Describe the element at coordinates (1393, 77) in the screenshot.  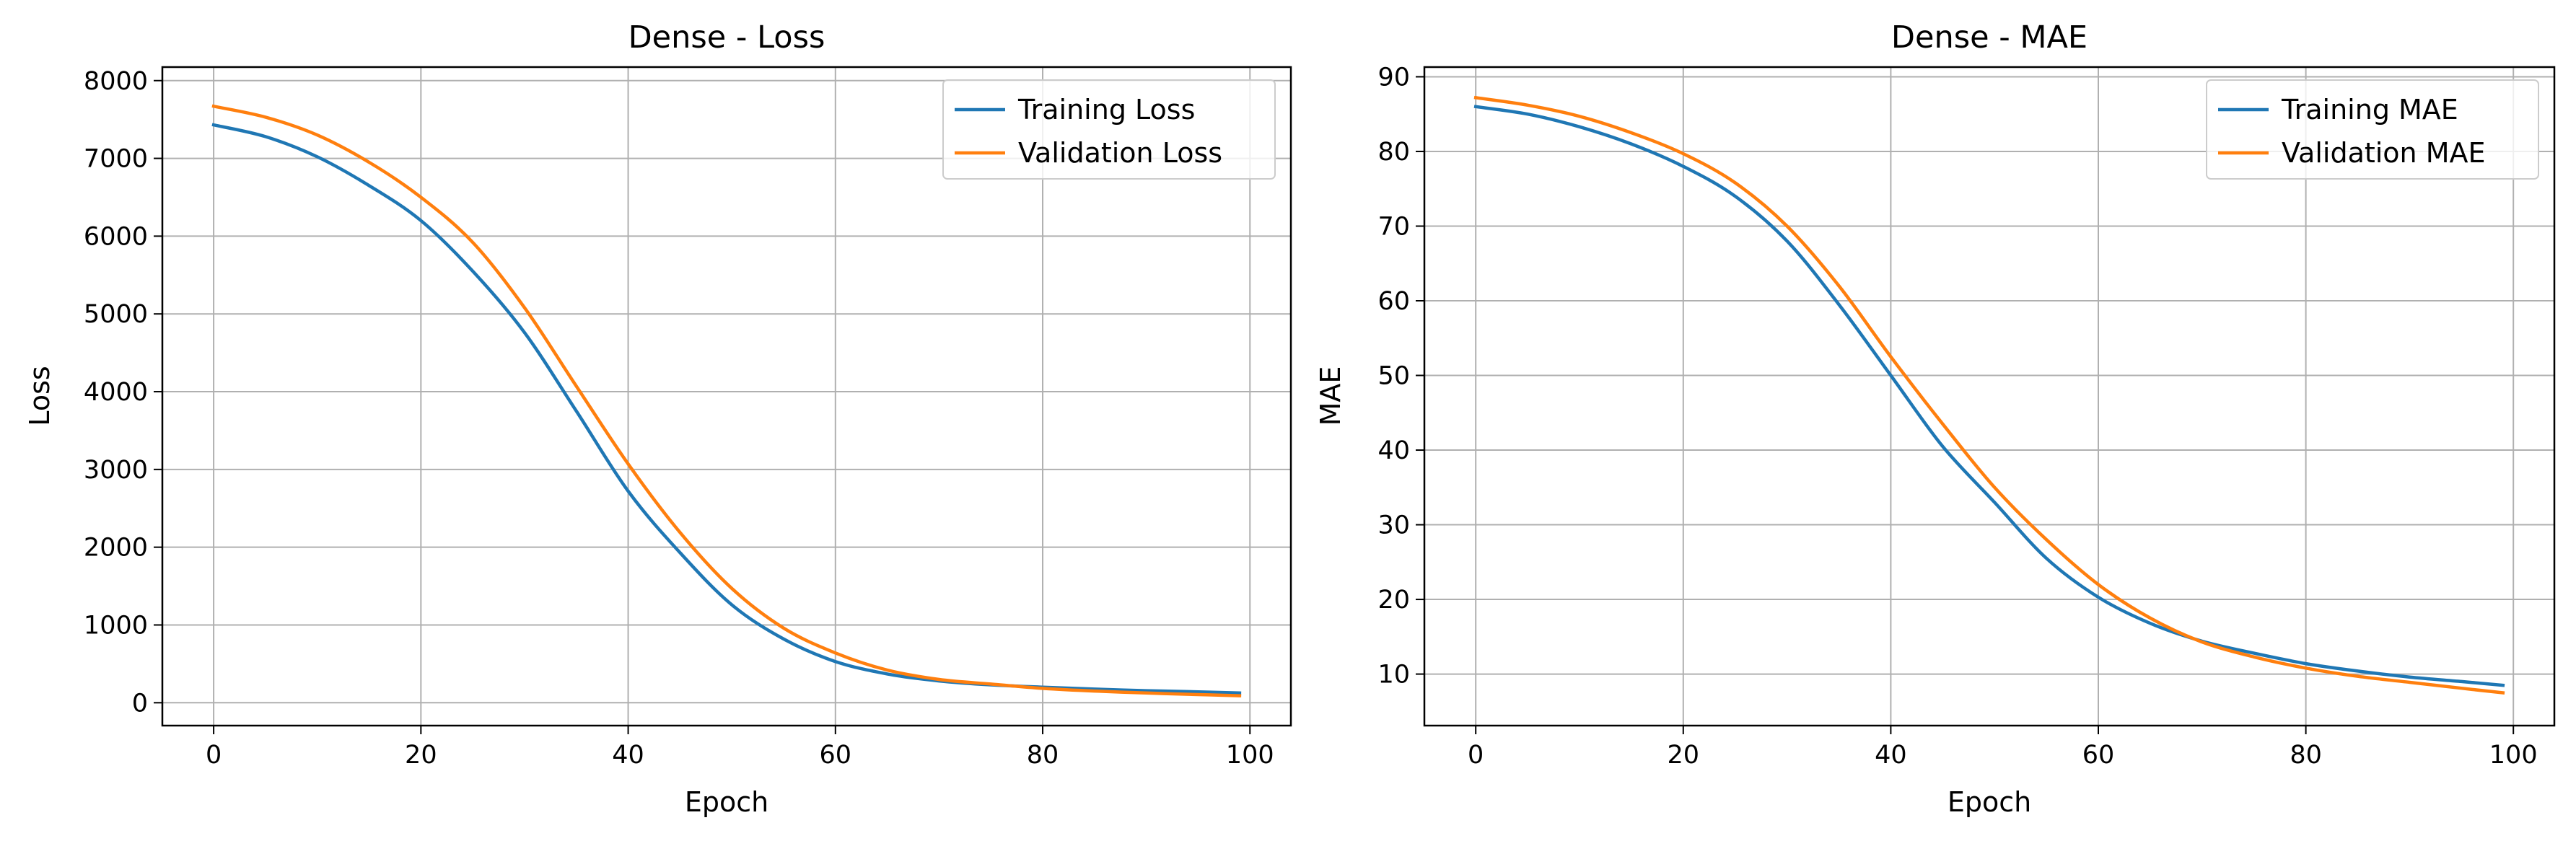
I see `y-tick-label: 90` at that location.